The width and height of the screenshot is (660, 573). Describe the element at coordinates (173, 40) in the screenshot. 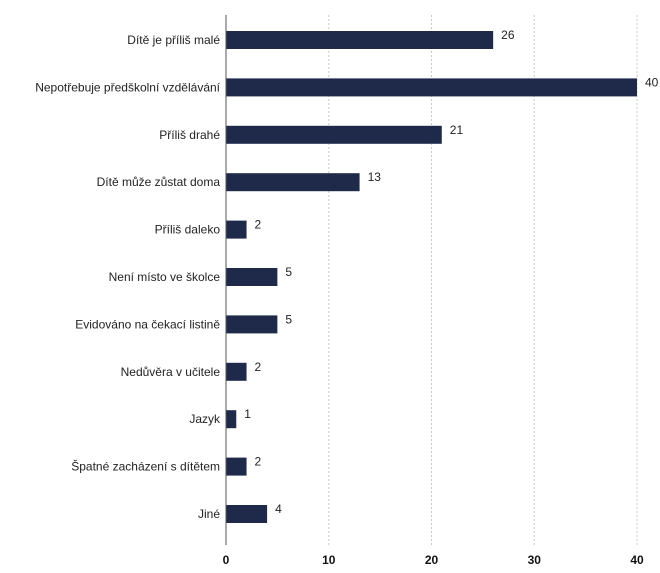

I see `category-label: Dítě je příliš malé` at that location.